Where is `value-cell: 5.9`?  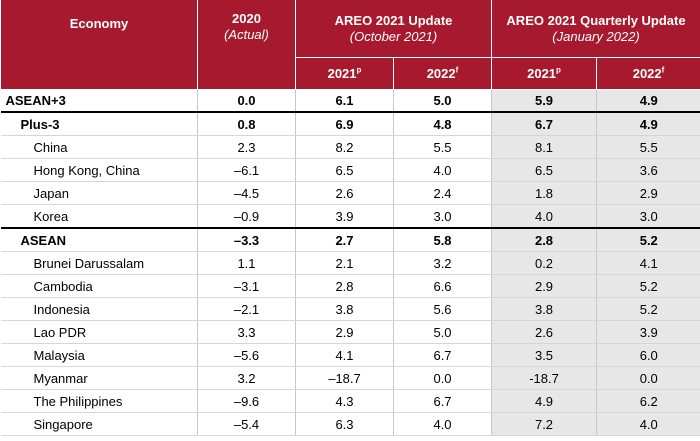 value-cell: 5.9 is located at coordinates (544, 101).